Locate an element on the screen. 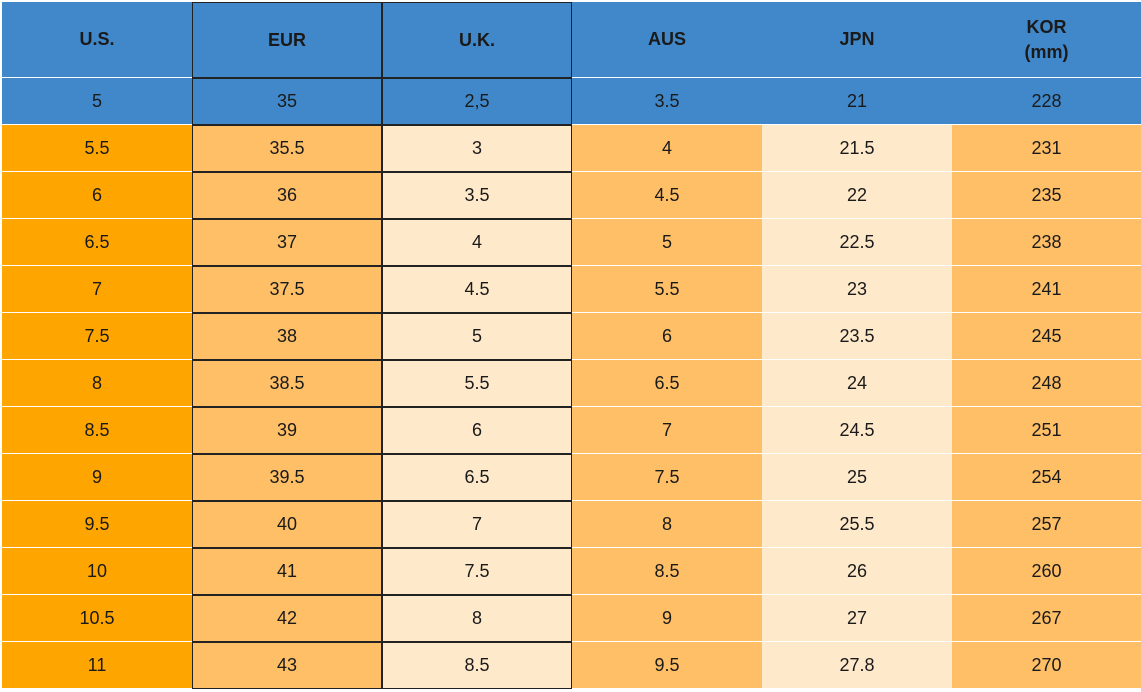 The width and height of the screenshot is (1141, 692). table-cell: 260 is located at coordinates (1046, 571).